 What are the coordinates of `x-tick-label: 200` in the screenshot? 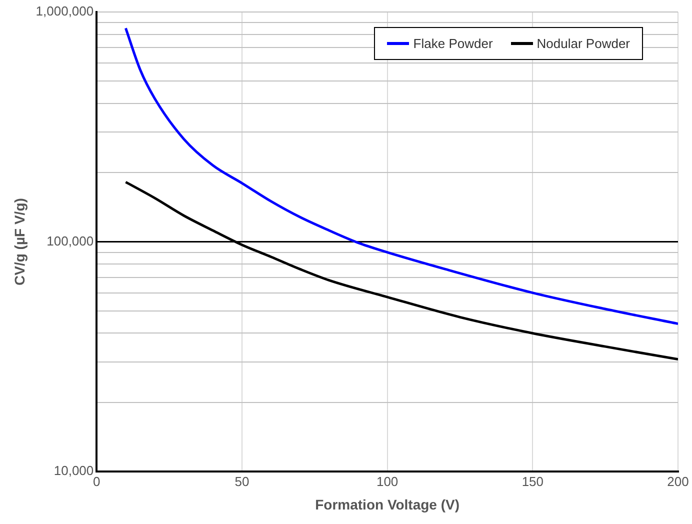 It's located at (678, 481).